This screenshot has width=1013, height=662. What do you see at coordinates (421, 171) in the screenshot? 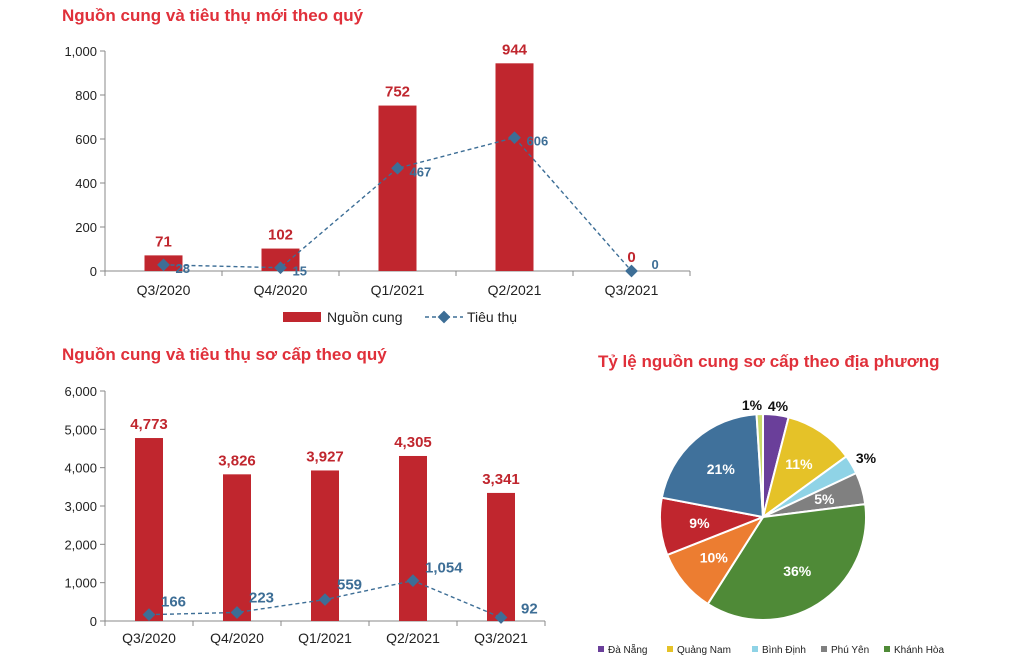
I see `chart1-line-label: 467` at bounding box center [421, 171].